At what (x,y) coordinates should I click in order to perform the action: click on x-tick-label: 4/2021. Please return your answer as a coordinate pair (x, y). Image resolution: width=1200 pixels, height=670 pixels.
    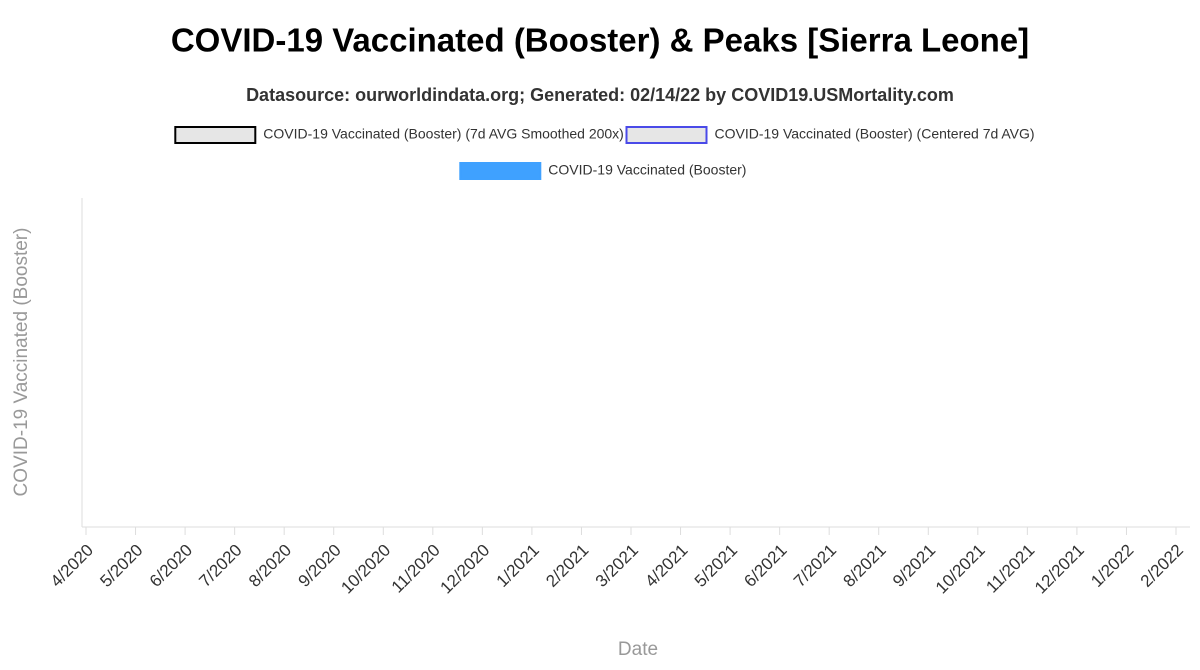
    Looking at the image, I should click on (666, 566).